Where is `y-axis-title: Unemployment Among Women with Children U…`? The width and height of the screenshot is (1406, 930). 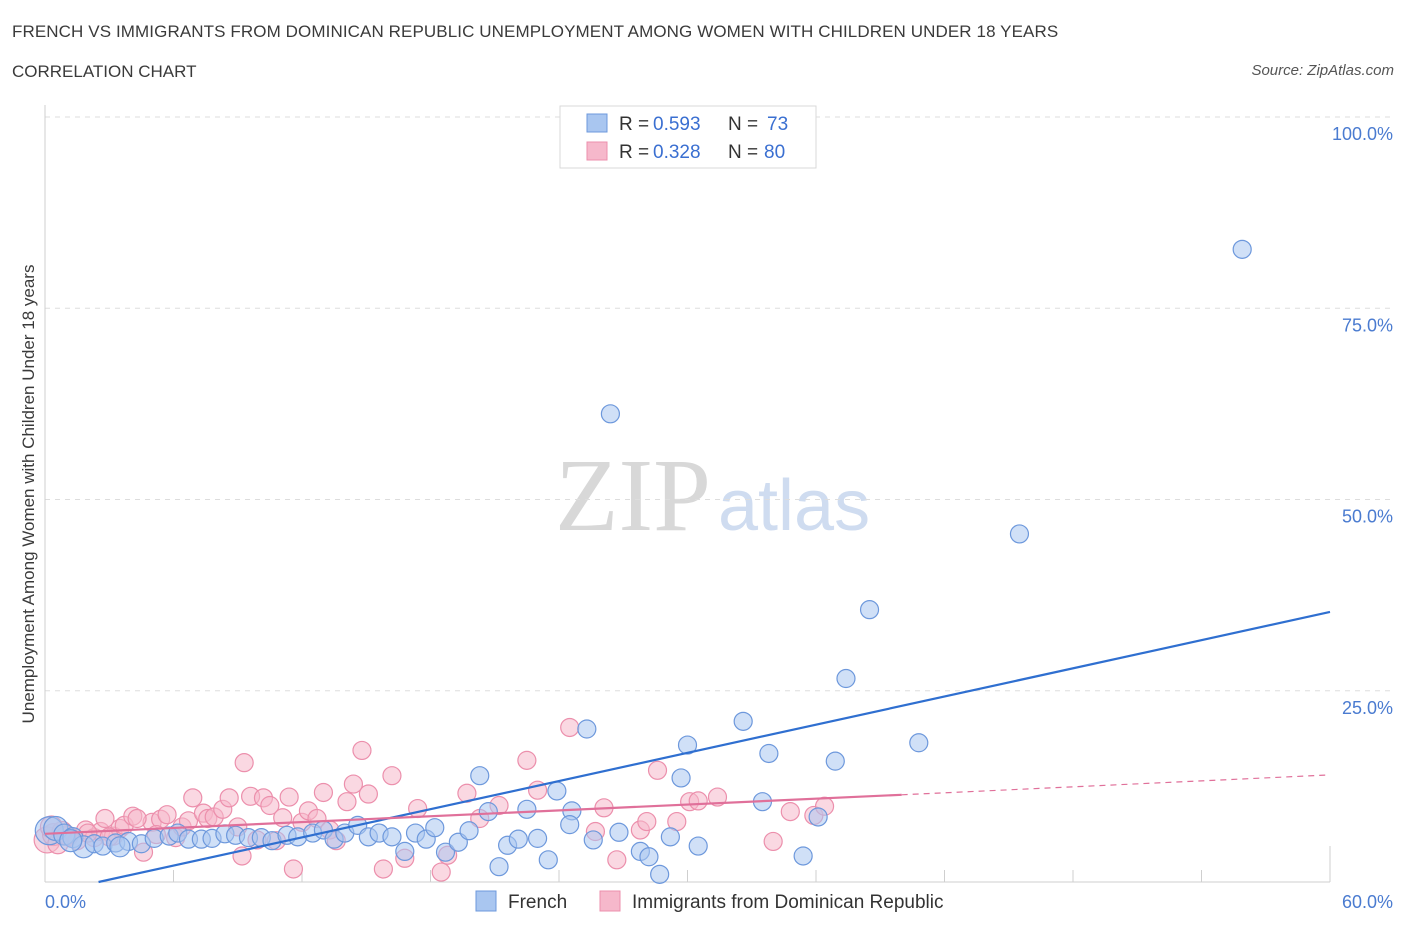 y-axis-title: Unemployment Among Women with Children U… is located at coordinates (28, 494).